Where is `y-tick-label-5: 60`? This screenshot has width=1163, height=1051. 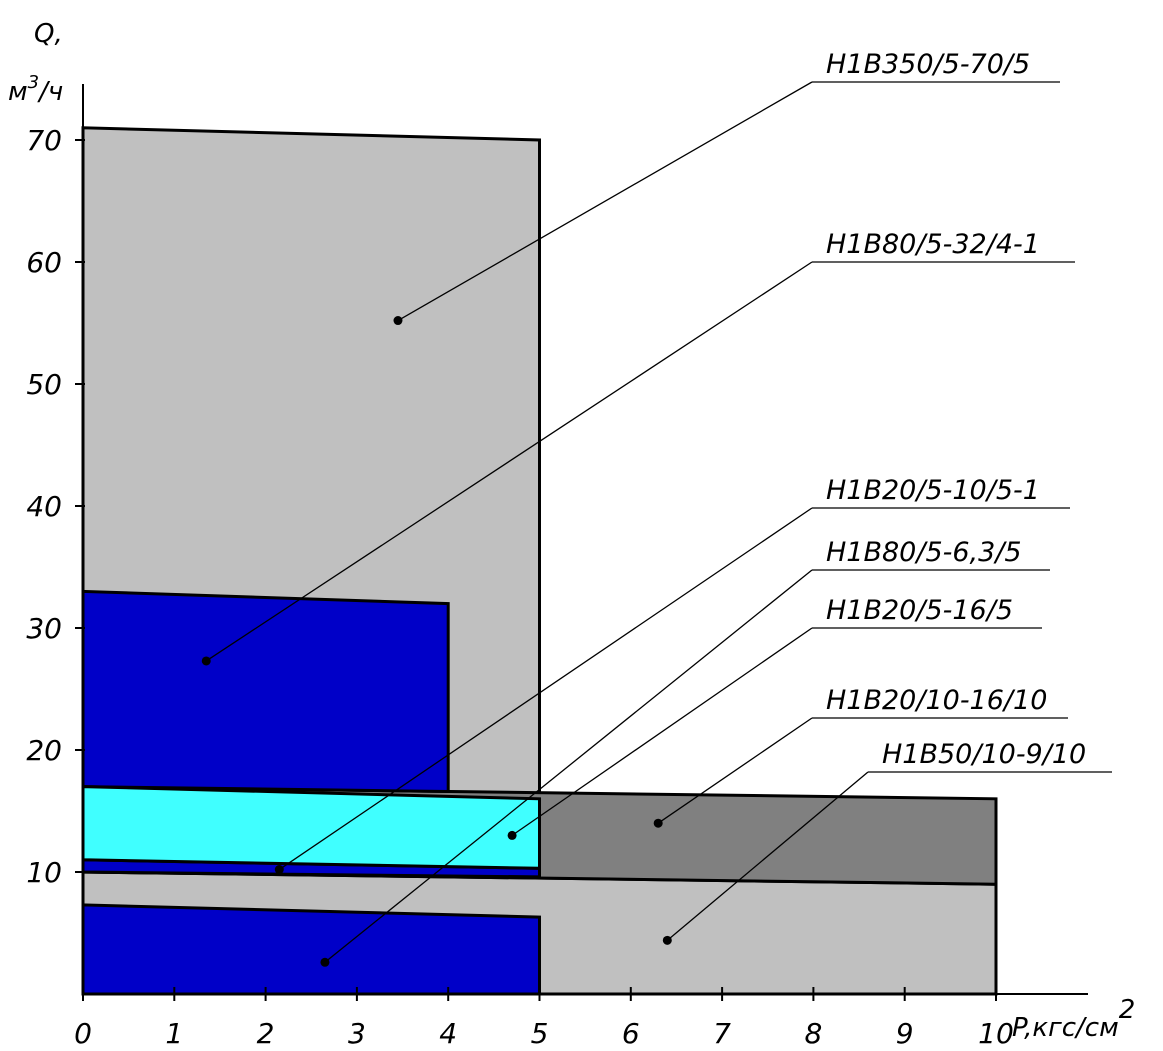
y-tick-label-5: 60 is located at coordinates (44, 262).